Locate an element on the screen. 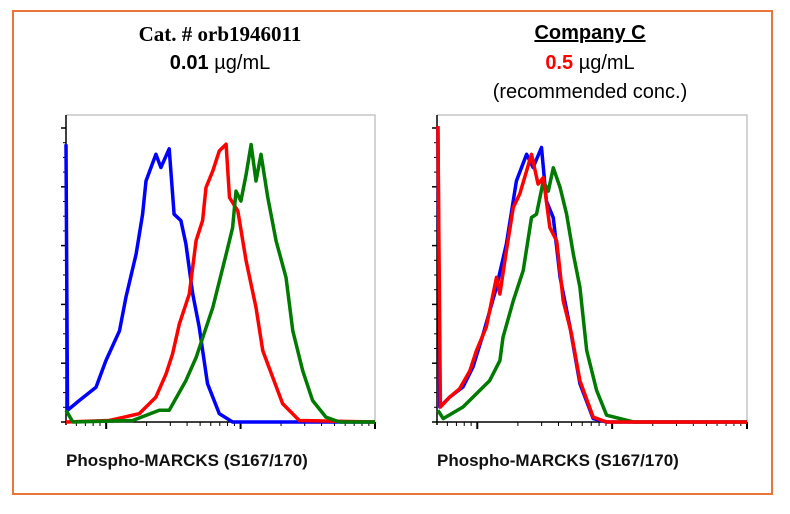 The height and width of the screenshot is (514, 790). right-recommended-note: (recommended conc.) is located at coordinates (590, 92).